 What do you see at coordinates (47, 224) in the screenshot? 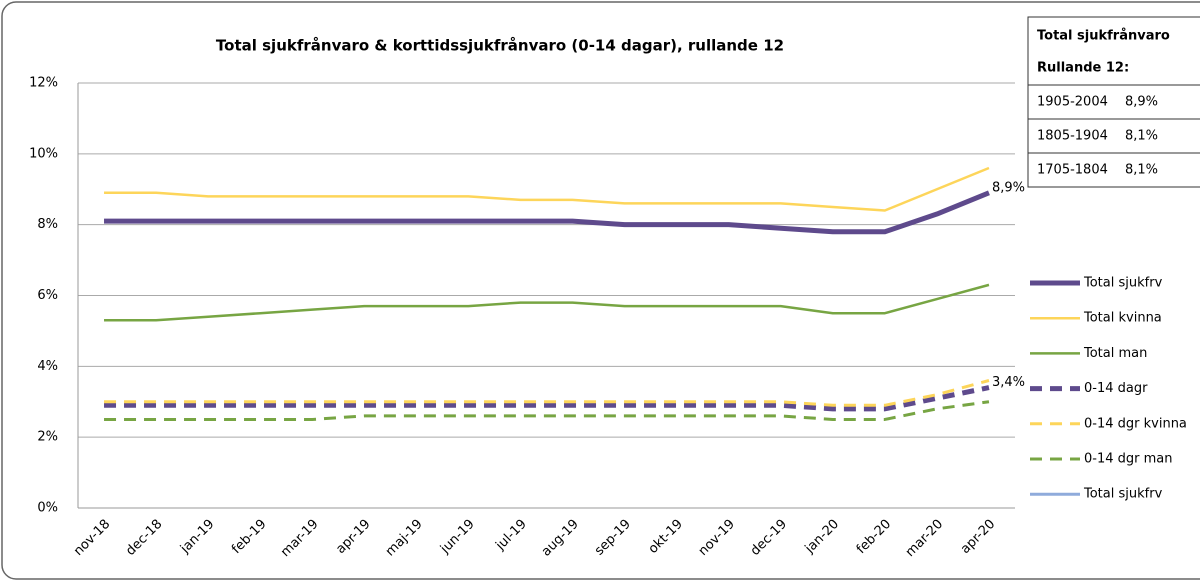
I see `y-tick-label: 8%` at bounding box center [47, 224].